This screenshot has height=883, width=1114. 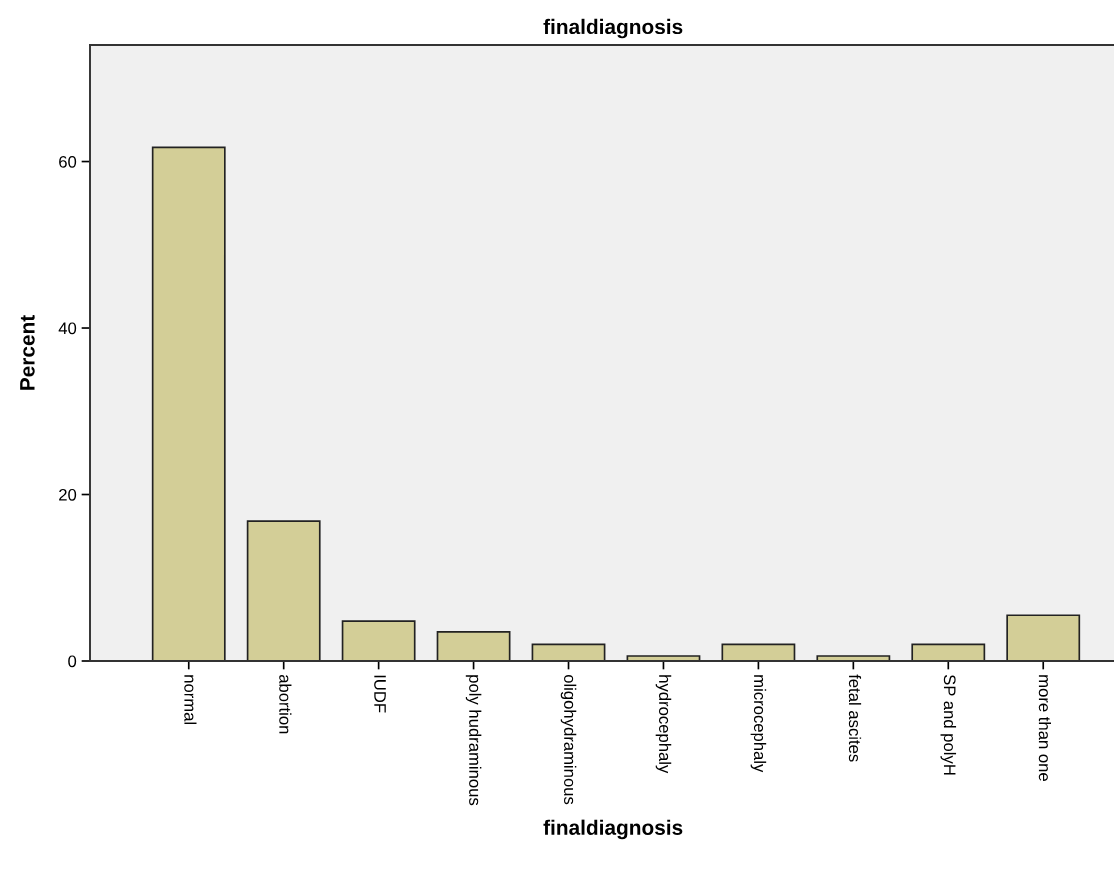 I want to click on x-tick-label: microcephaly, so click(x=758, y=724).